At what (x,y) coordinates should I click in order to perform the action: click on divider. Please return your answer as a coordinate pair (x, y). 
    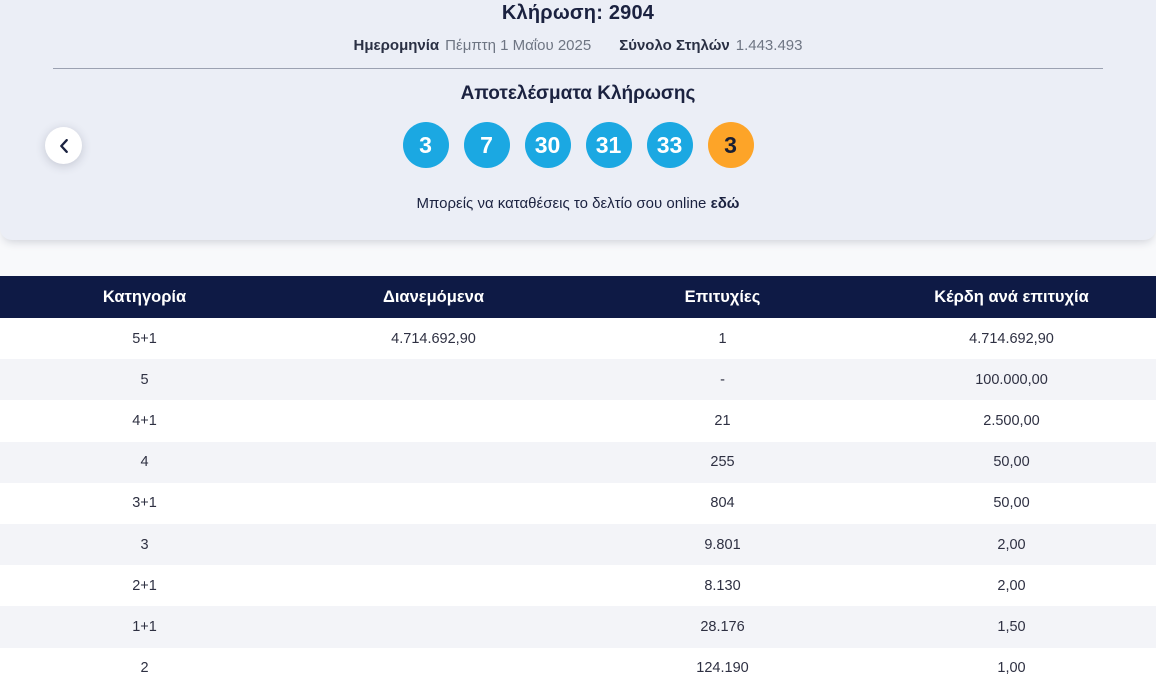
    Looking at the image, I should click on (578, 68).